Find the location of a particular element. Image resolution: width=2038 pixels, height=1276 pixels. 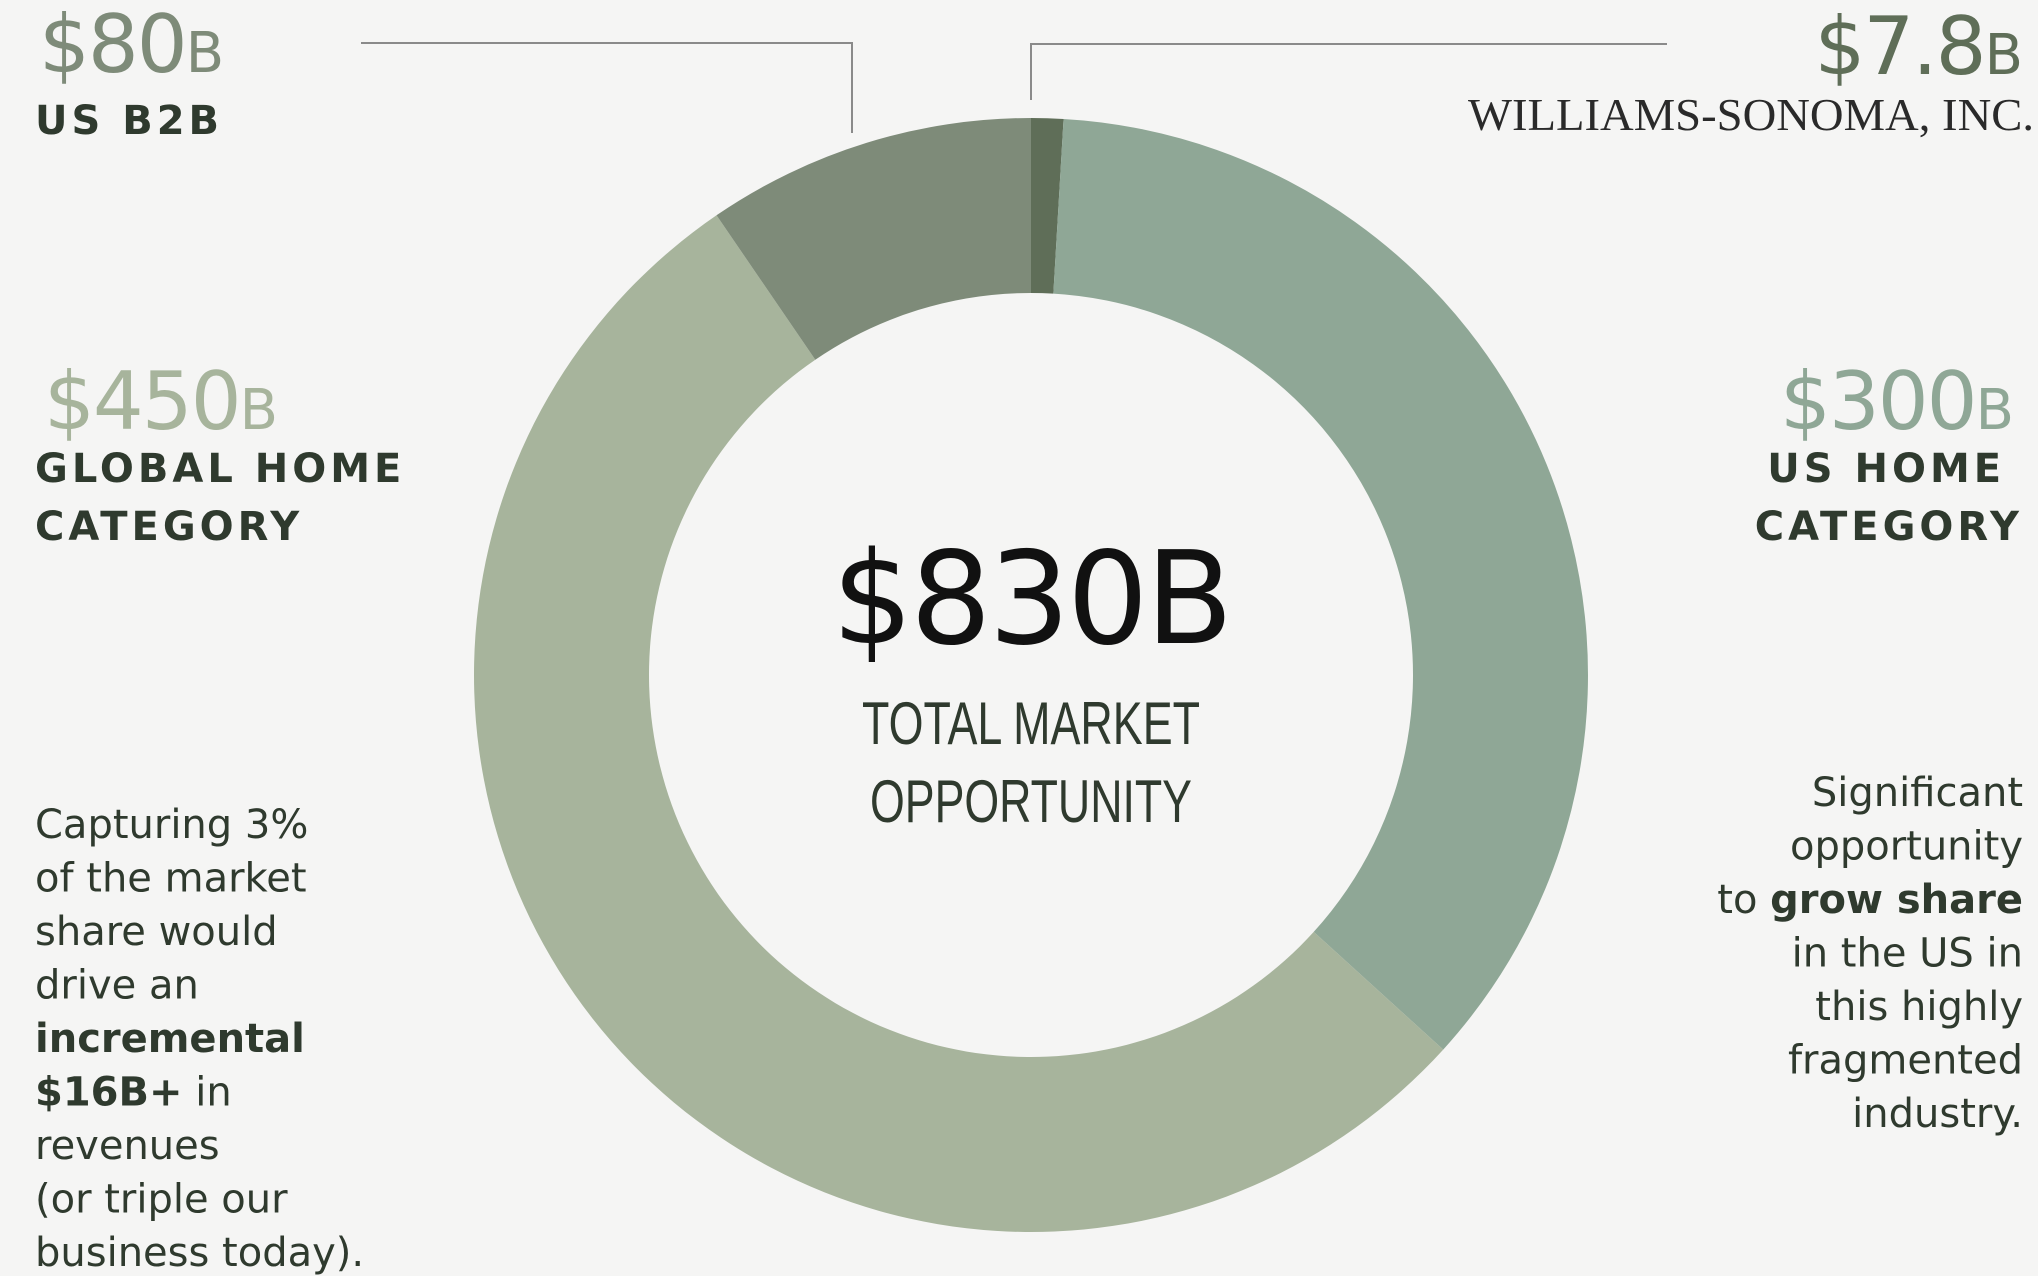

annotation-text: Capturing 3% is located at coordinates (171, 825).